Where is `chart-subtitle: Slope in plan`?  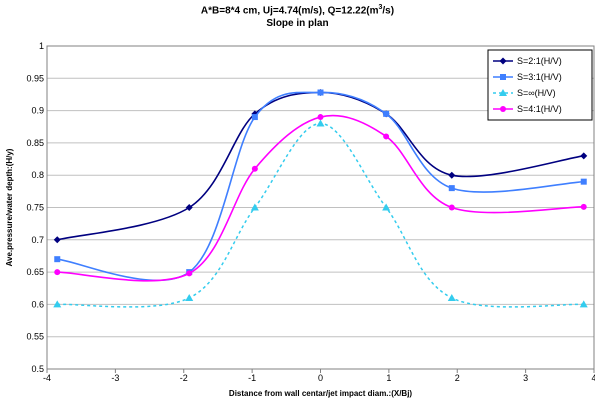 chart-subtitle: Slope in plan is located at coordinates (297, 23).